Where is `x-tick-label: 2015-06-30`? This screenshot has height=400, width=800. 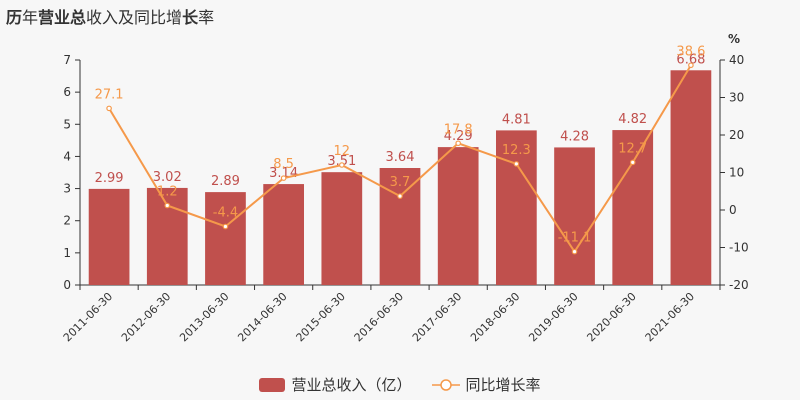 x-tick-label: 2015-06-30 is located at coordinates (321, 317).